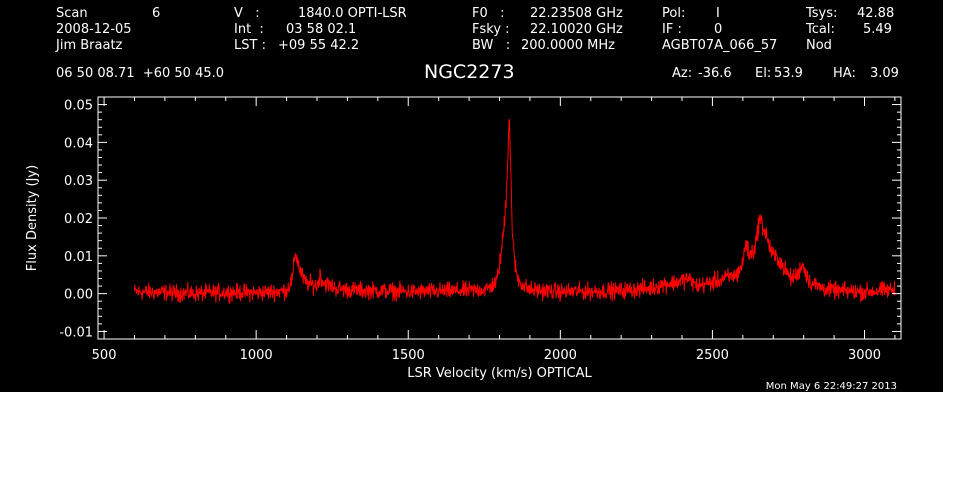 This screenshot has width=962, height=490. Describe the element at coordinates (78, 143) in the screenshot. I see `y-tick-label: 0.04` at that location.